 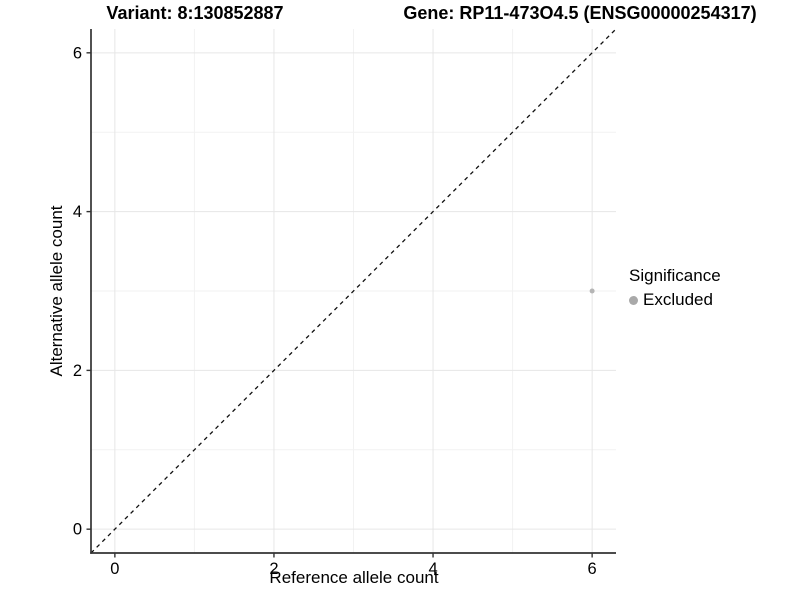 I want to click on legend-item-excluded: Excluded, so click(x=675, y=300).